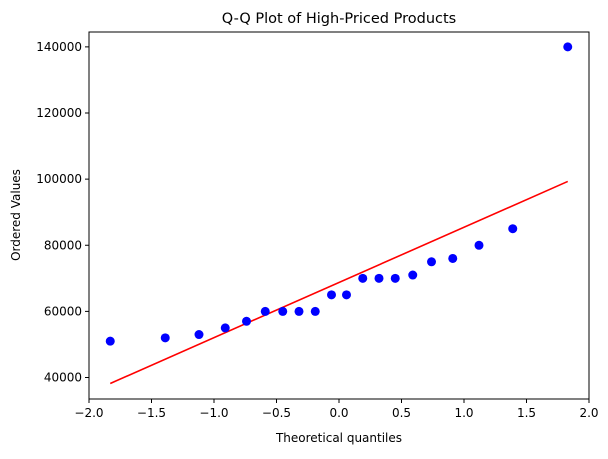 This screenshot has width=608, height=459. Describe the element at coordinates (338, 413) in the screenshot. I see `x-tick-label: 0.0` at that location.